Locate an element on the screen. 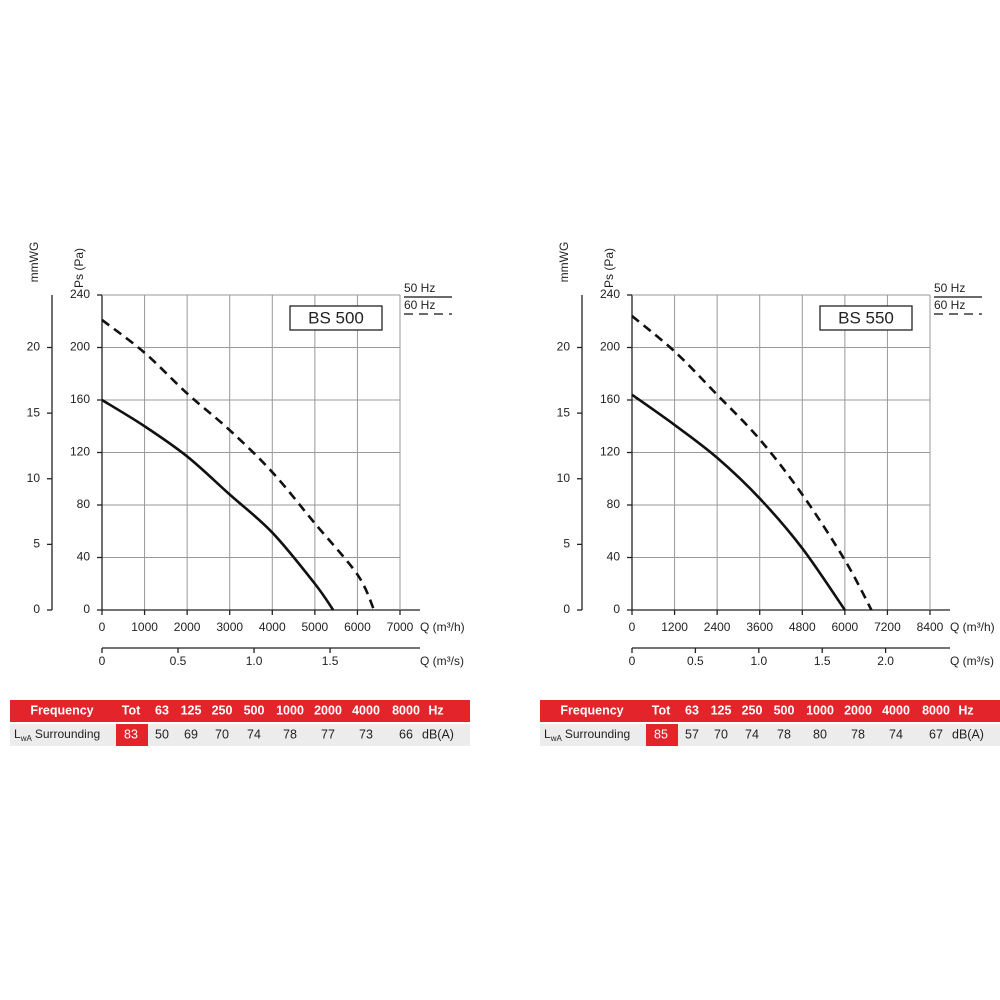  chart-title: BS 550 is located at coordinates (866, 317).